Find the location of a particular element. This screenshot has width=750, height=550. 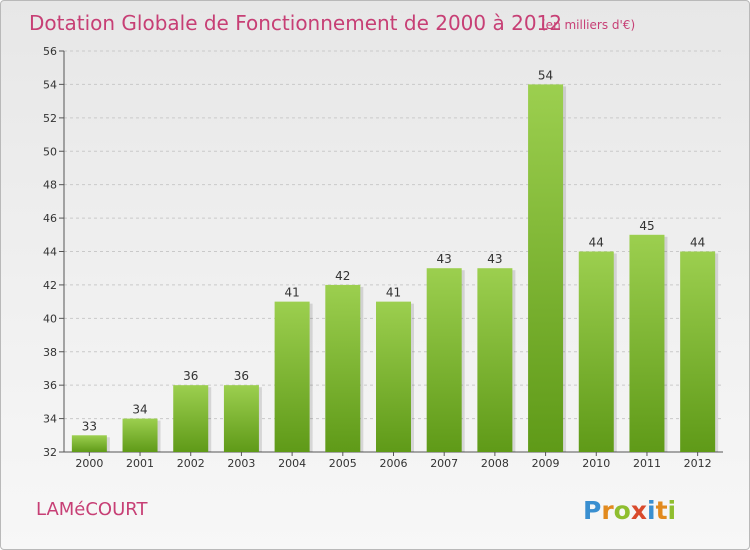

y-tick-label: 44 is located at coordinates (50, 252).